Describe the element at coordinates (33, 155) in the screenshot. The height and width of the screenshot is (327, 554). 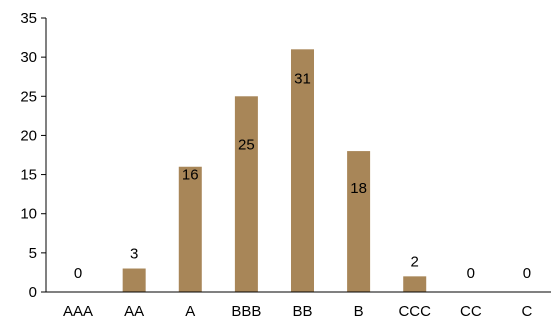
I see `y-axis-ticks: 0 5 10 15 20 25 30 35` at that location.